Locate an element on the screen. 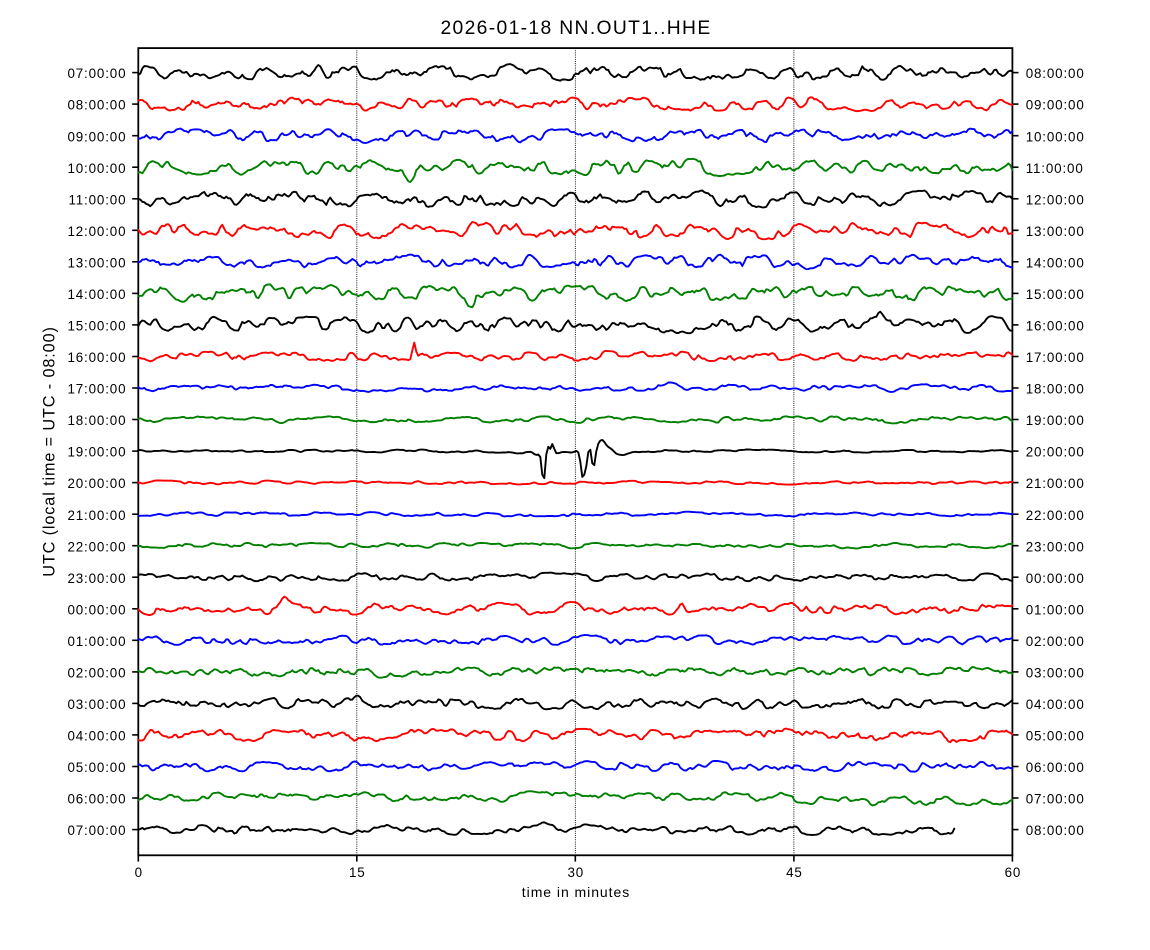 This screenshot has width=1150, height=950. svg-text: 30 is located at coordinates (575, 872).